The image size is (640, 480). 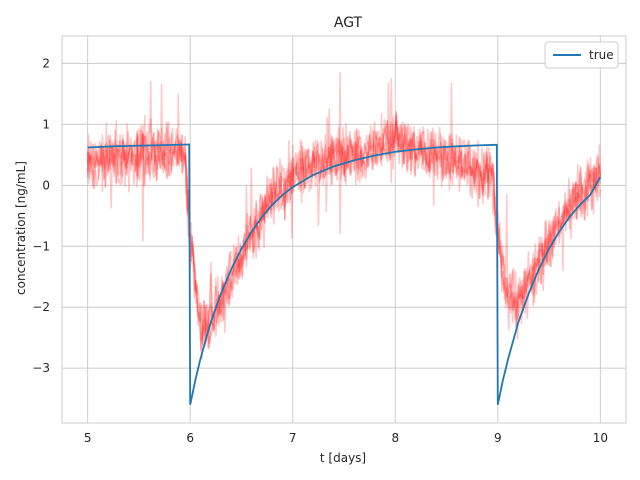 I want to click on y-tick-label: −2, so click(x=41, y=307).